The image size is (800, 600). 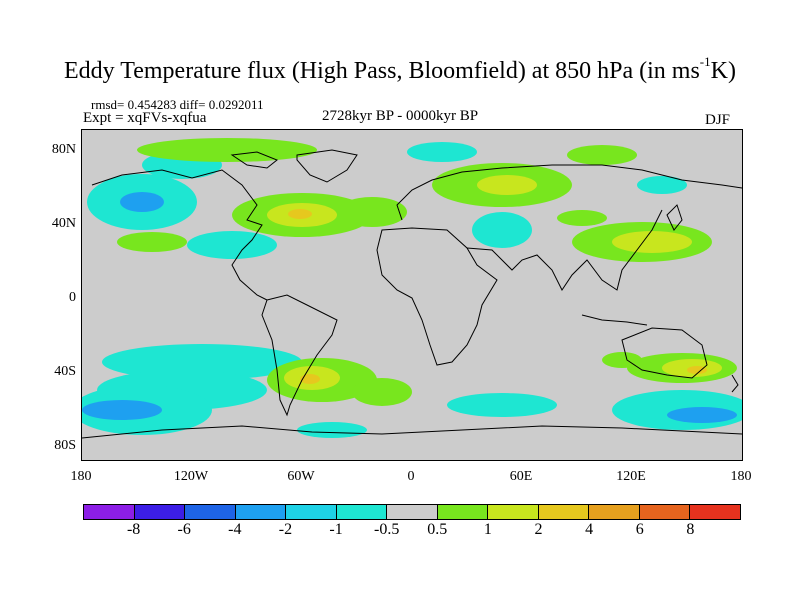 I want to click on colorbar-label-2: -4, so click(x=235, y=529).